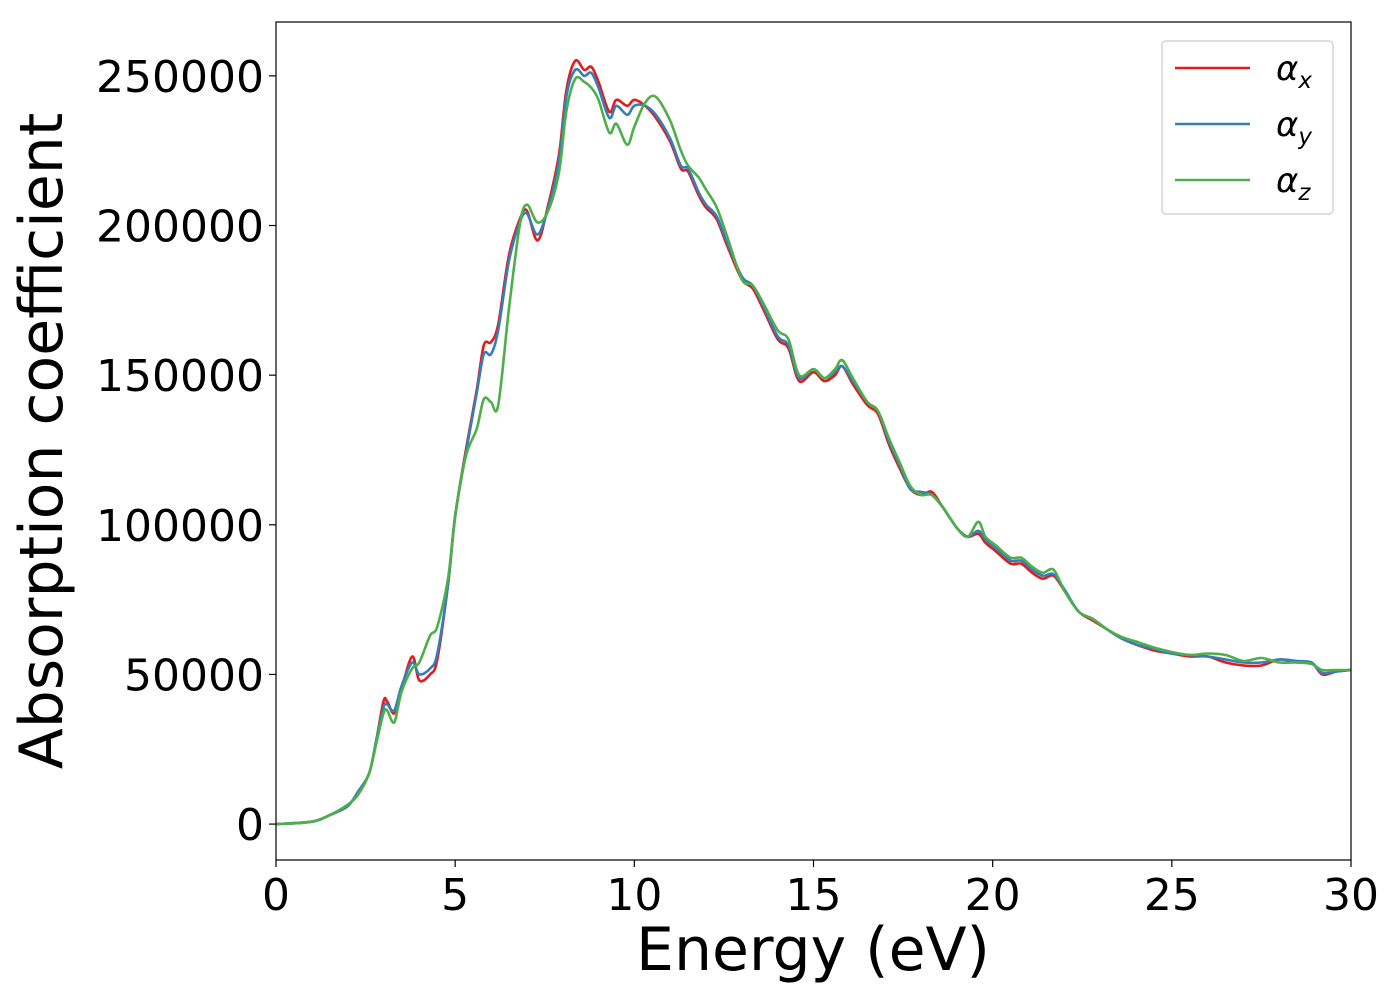 Image resolution: width=1400 pixels, height=1000 pixels. What do you see at coordinates (813, 950) in the screenshot?
I see `x-axis-label: Energy (eV)` at bounding box center [813, 950].